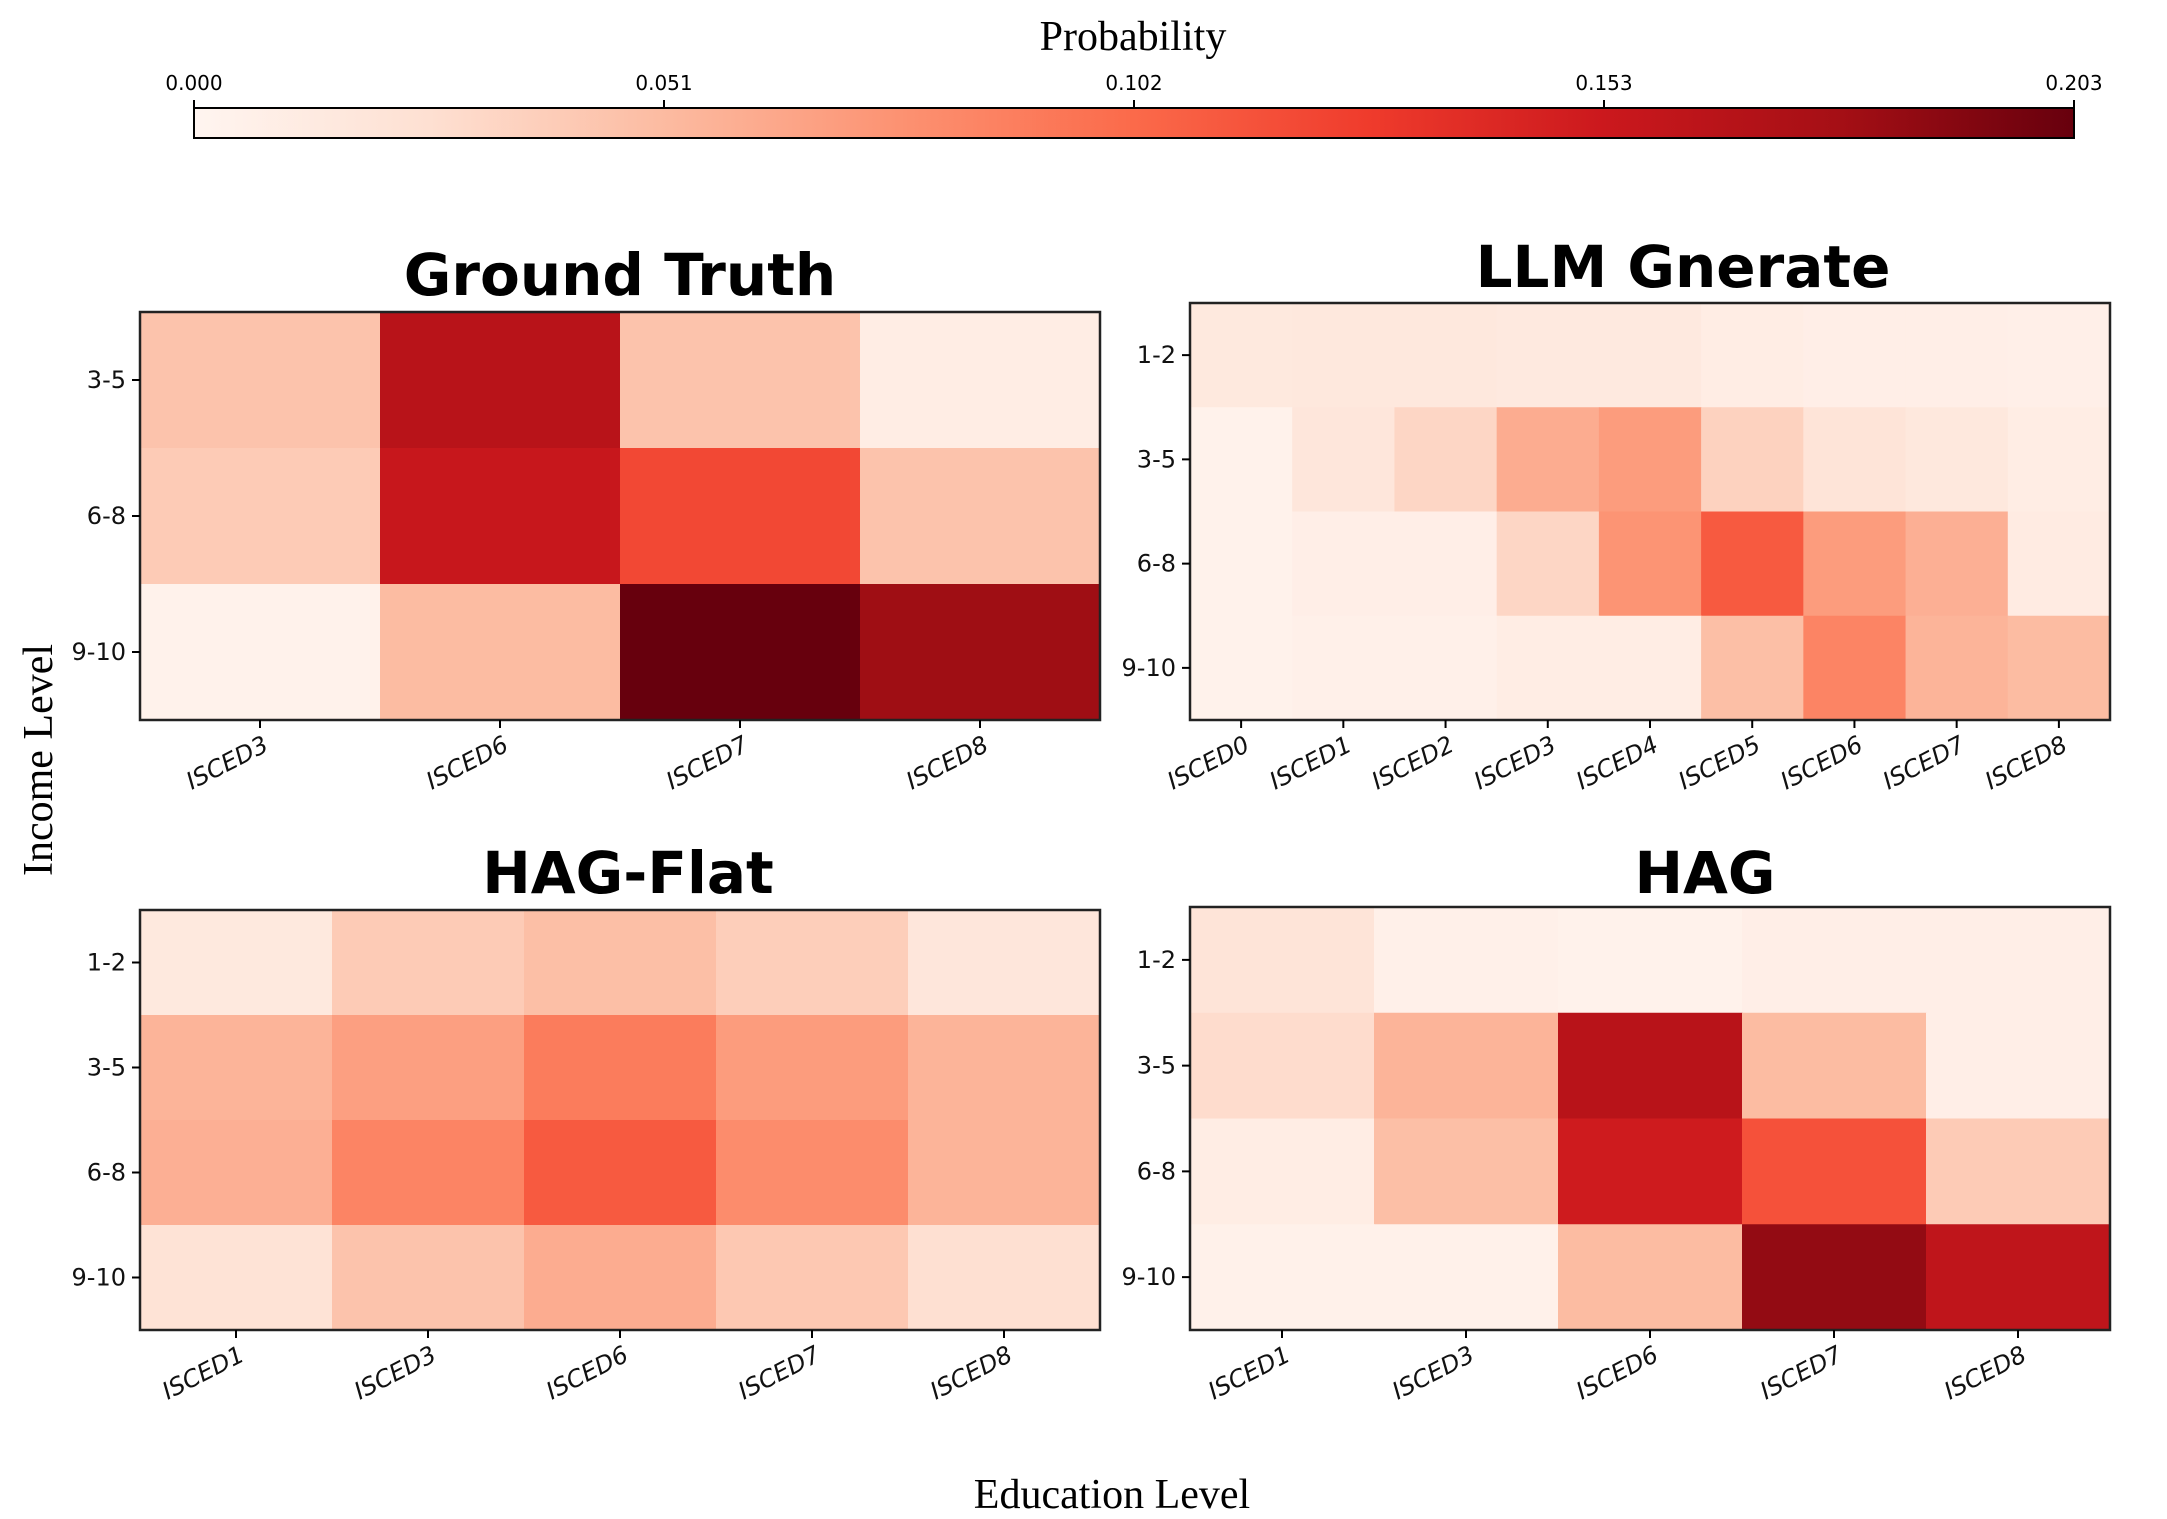 The height and width of the screenshot is (1519, 2167). I want to click on x-tick-label: ISCED2, so click(1412, 762).